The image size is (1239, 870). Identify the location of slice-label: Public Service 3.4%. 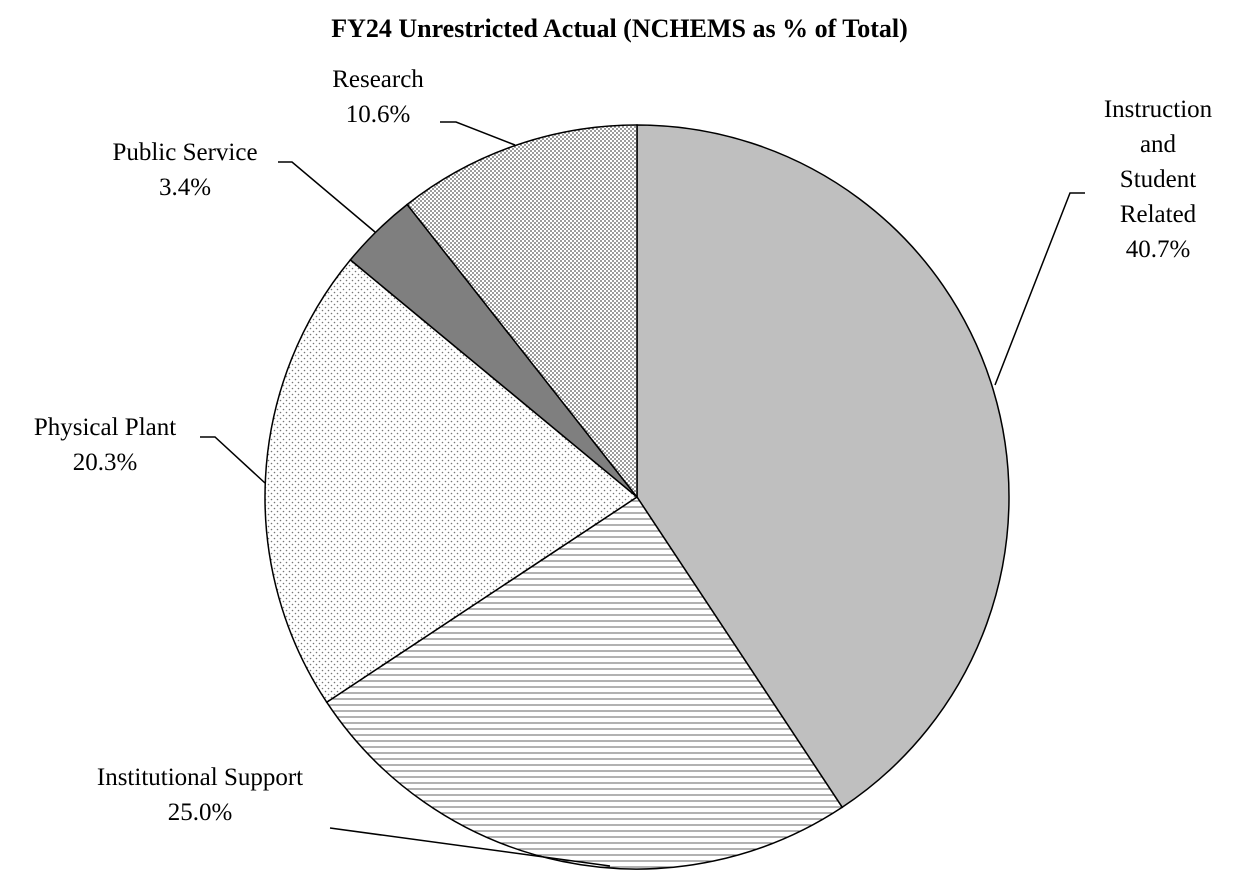
(184, 170).